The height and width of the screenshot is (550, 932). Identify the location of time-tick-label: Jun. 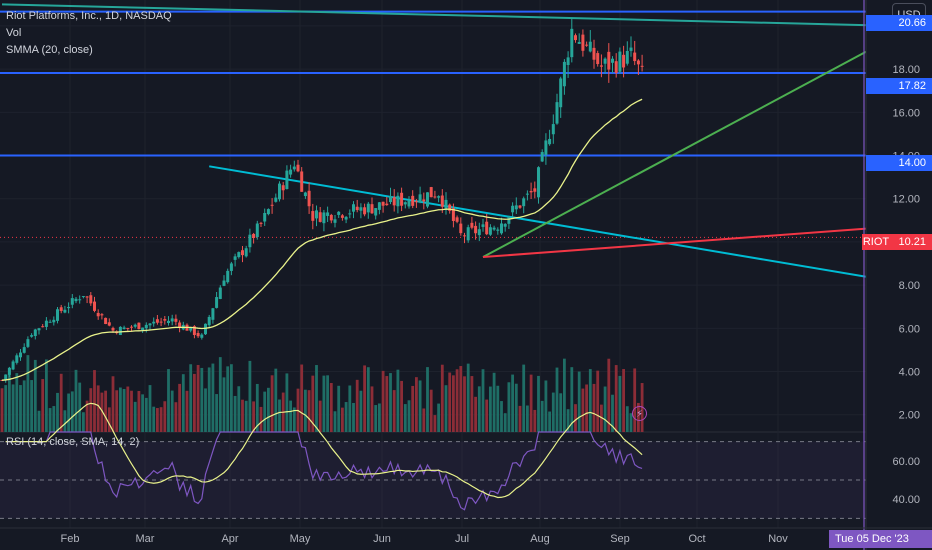
(382, 539).